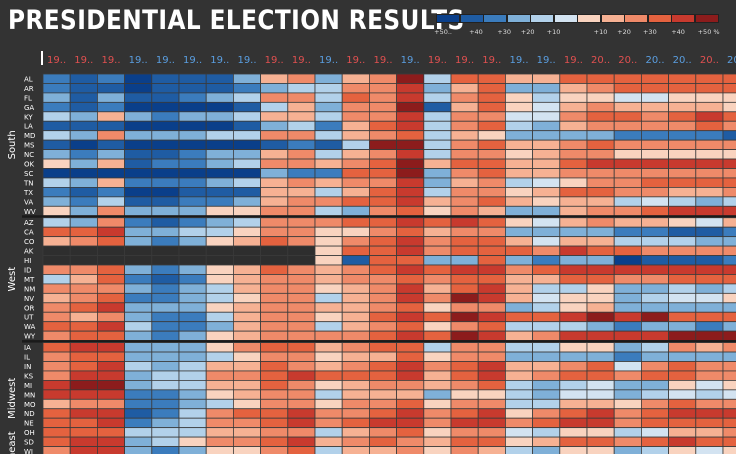 This screenshot has width=736, height=454. I want to click on legend-tick-label: +30, so click(649, 32).